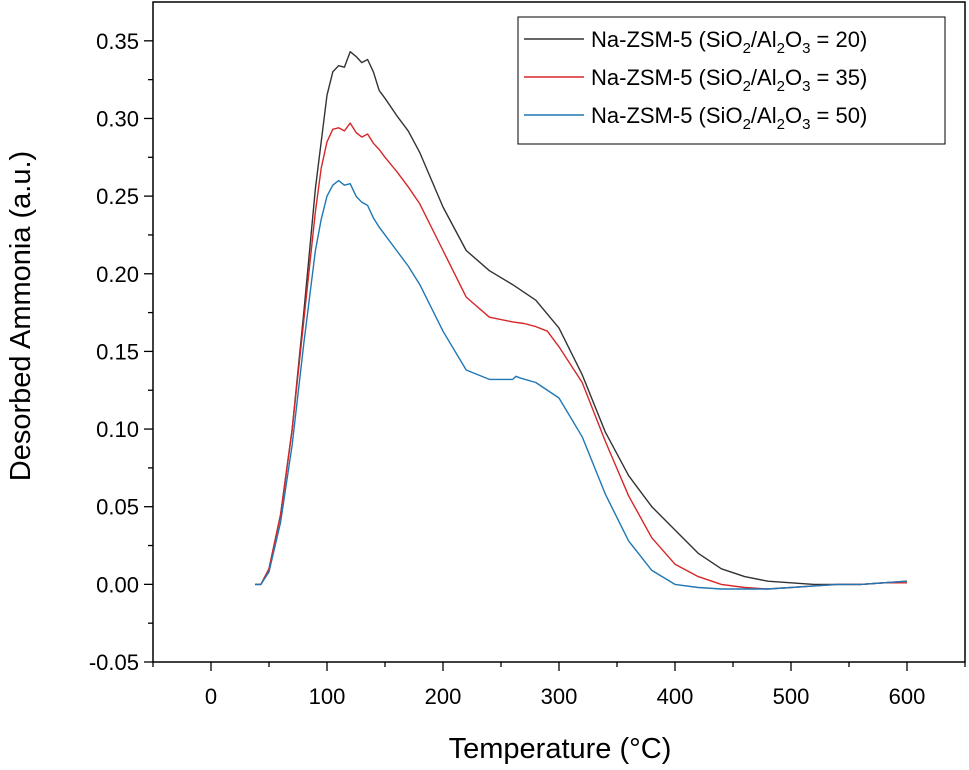 The height and width of the screenshot is (770, 969). I want to click on x-tick-label: 0, so click(211, 696).